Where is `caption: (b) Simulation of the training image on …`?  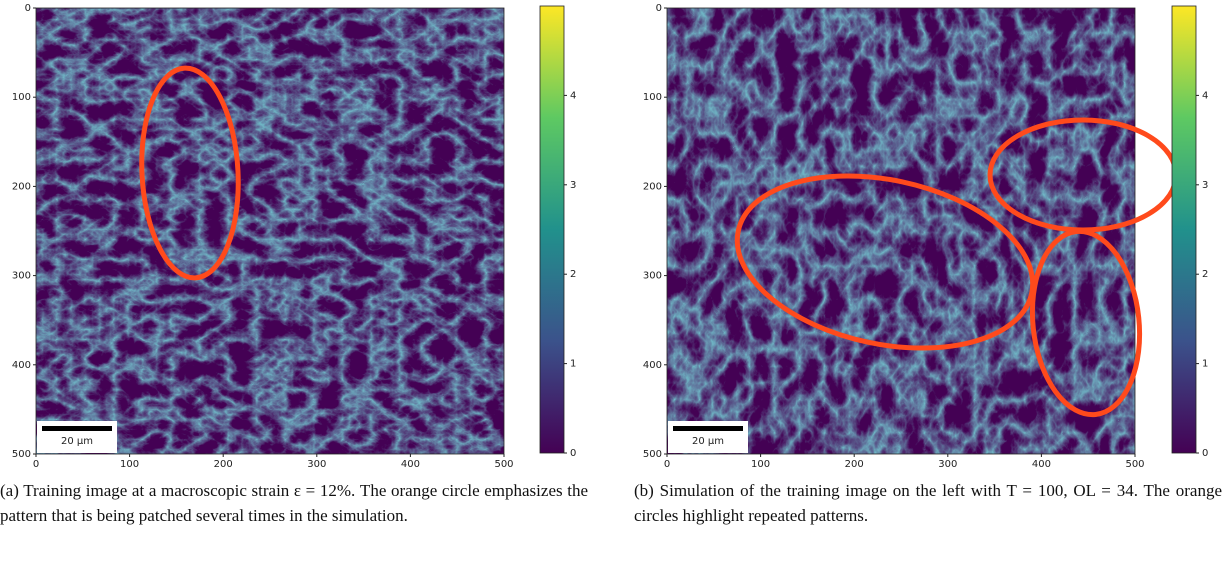 caption: (b) Simulation of the training image on … is located at coordinates (928, 503).